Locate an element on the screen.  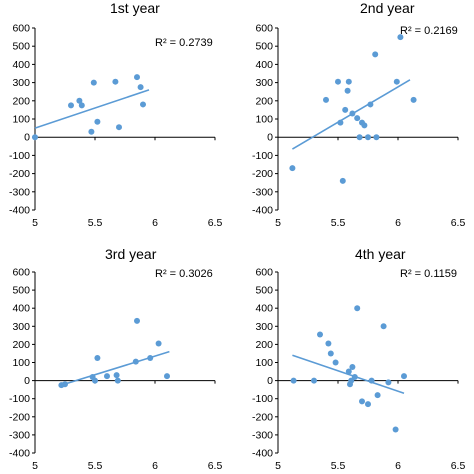
panel-title: 3rd year is located at coordinates (131, 254).